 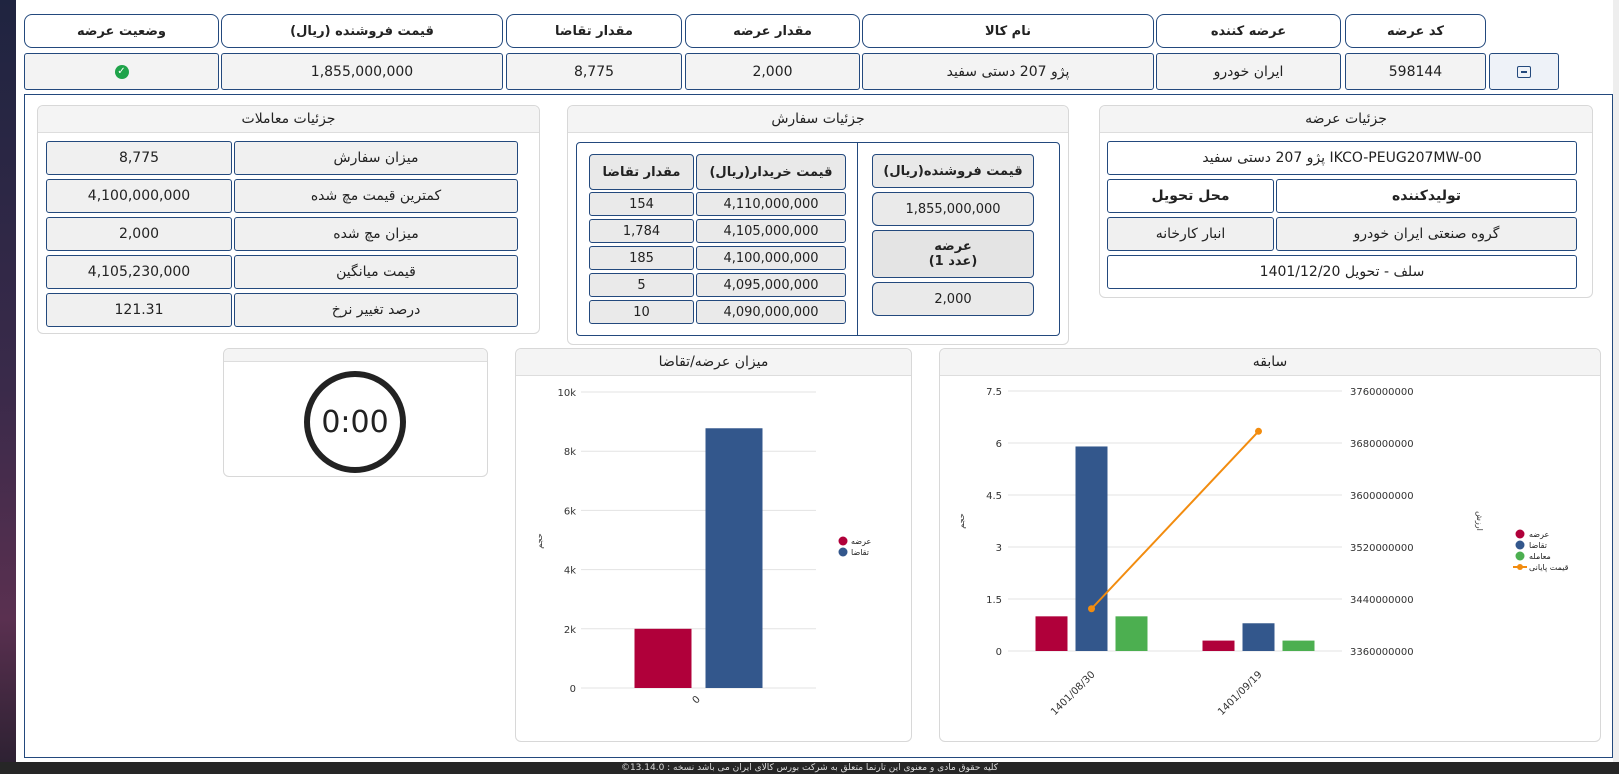 I want to click on y-tick-label: 10k, so click(x=566, y=393).